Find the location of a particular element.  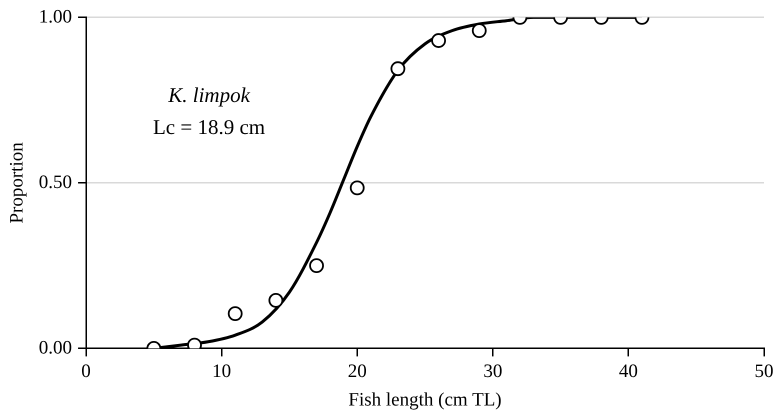

x-tick-label: 30 is located at coordinates (492, 371).